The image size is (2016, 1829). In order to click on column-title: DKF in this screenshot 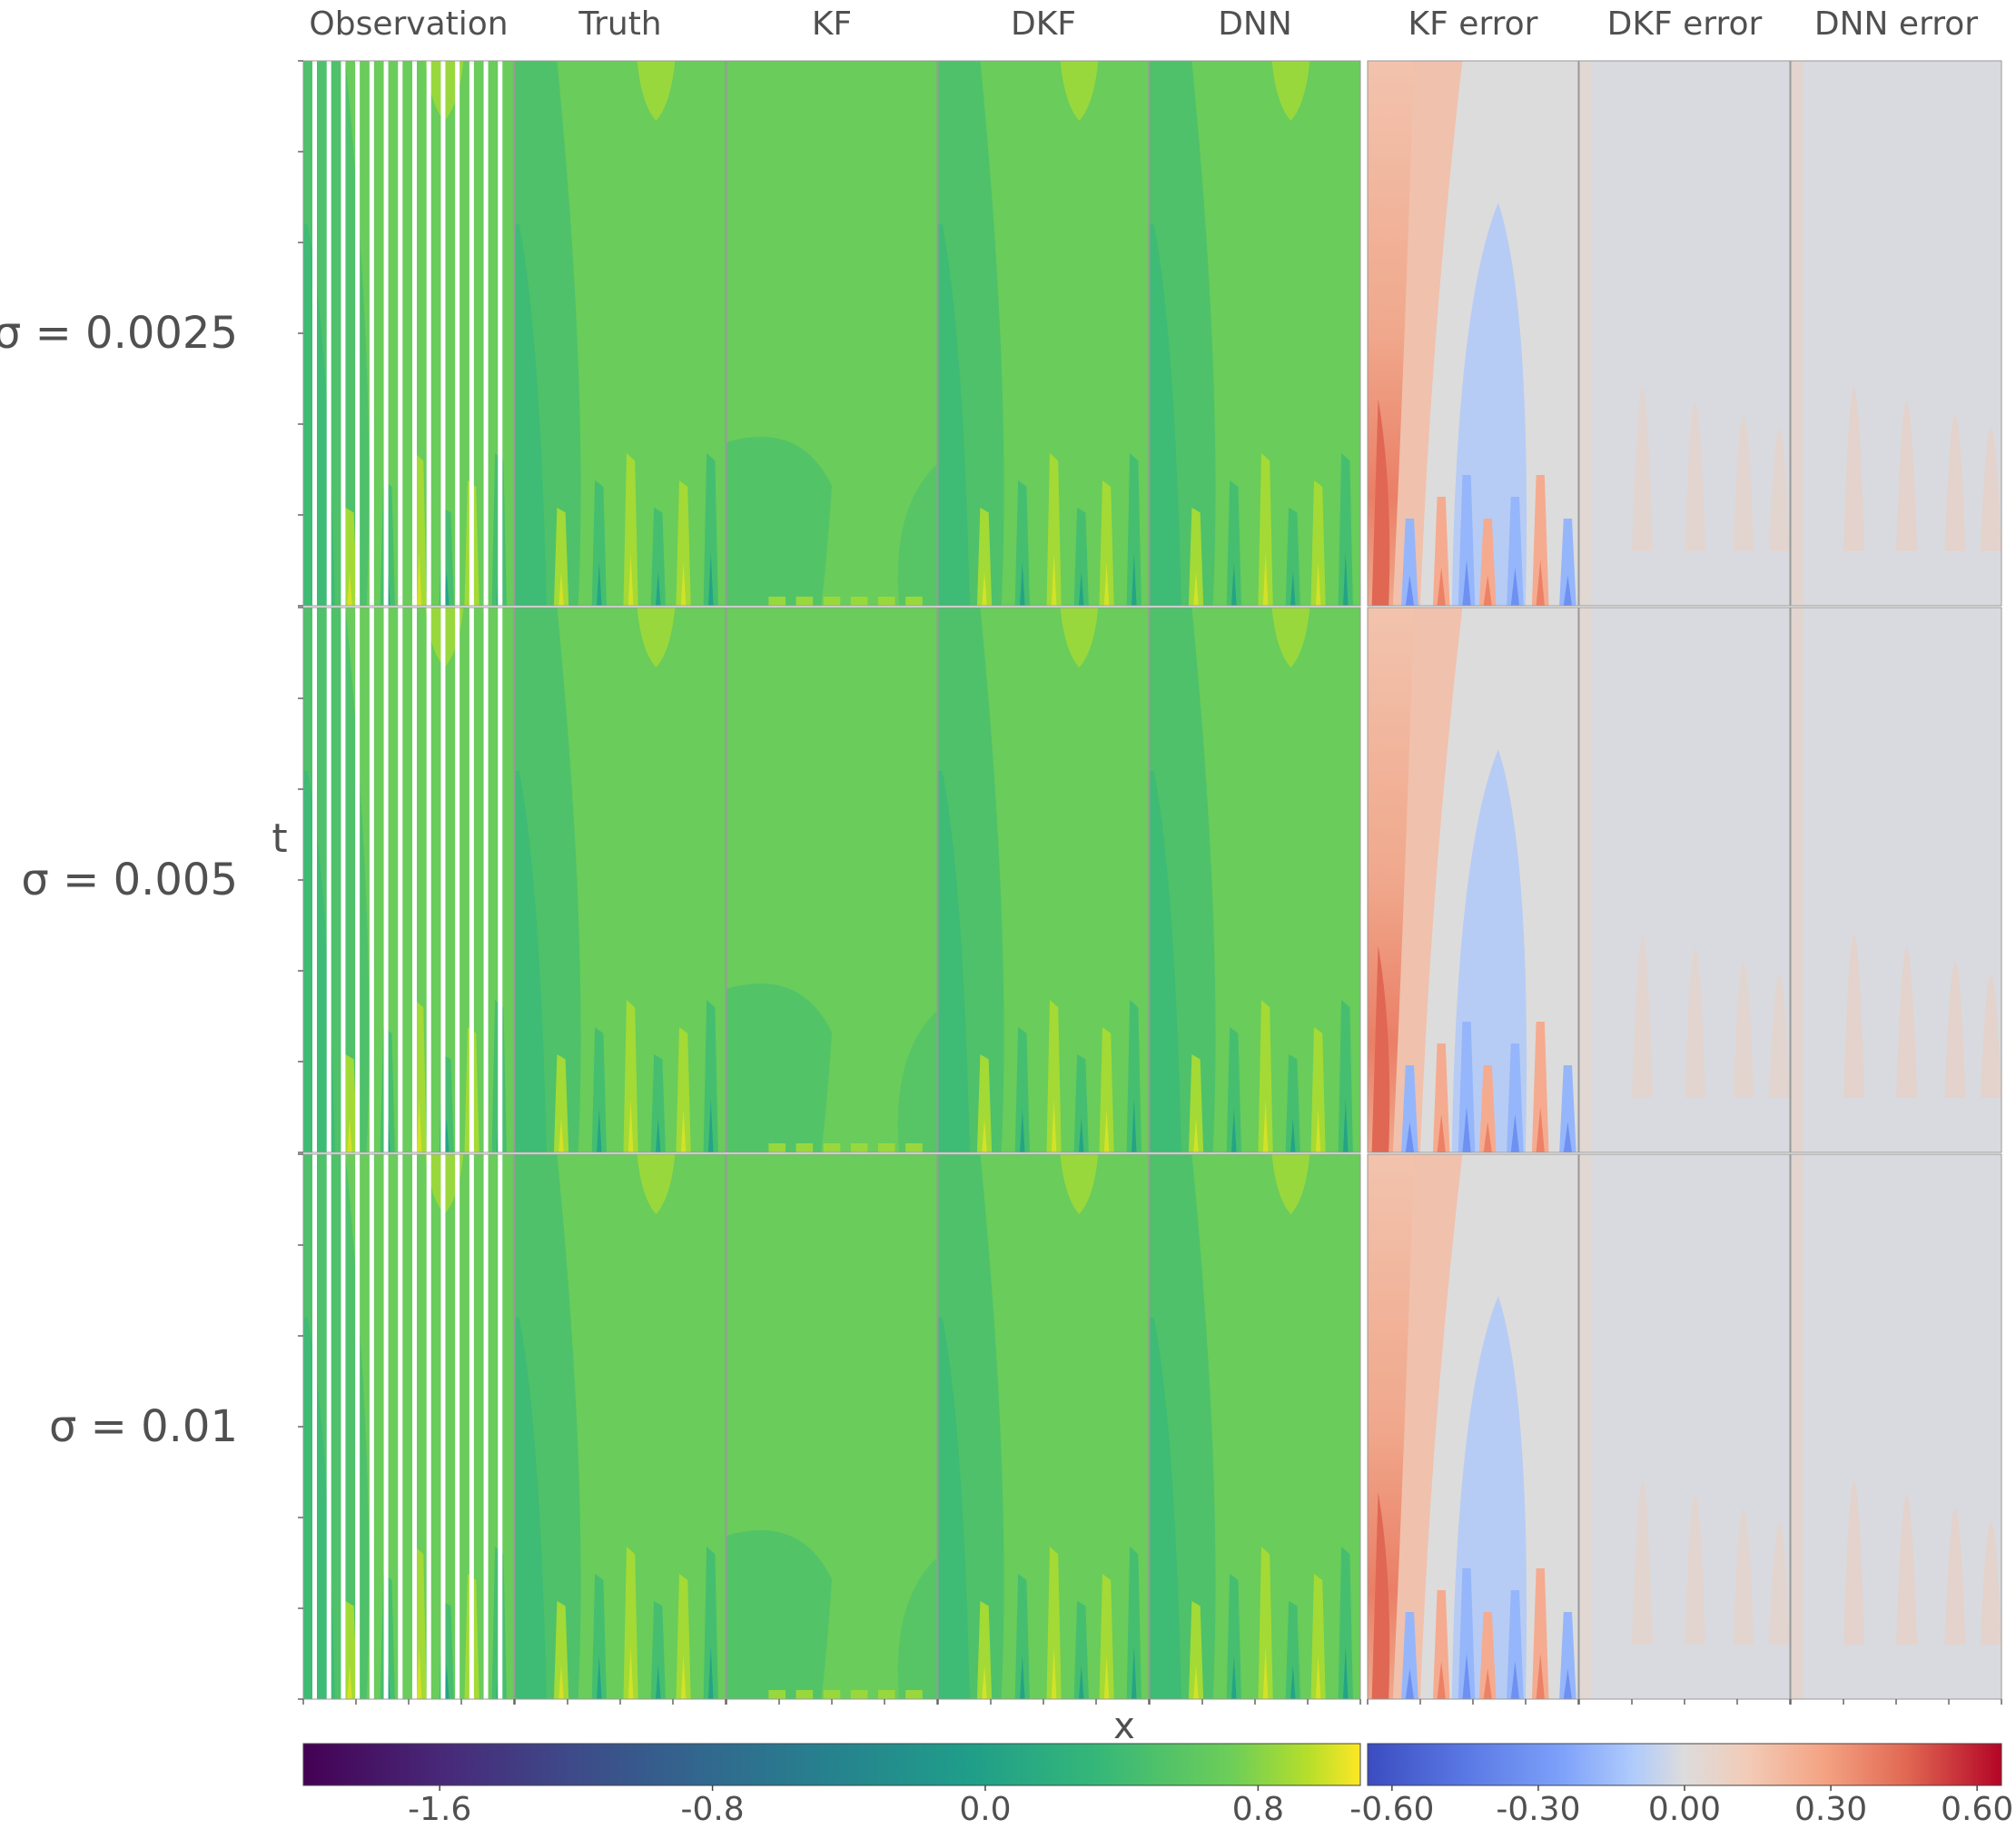, I will do `click(1043, 24)`.